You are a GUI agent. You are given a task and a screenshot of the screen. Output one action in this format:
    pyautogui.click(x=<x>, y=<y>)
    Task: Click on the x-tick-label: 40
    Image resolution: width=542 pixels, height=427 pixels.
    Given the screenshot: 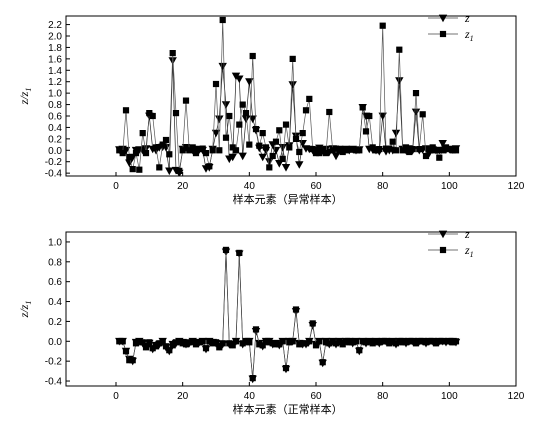 What is the action you would take?
    pyautogui.click(x=250, y=186)
    